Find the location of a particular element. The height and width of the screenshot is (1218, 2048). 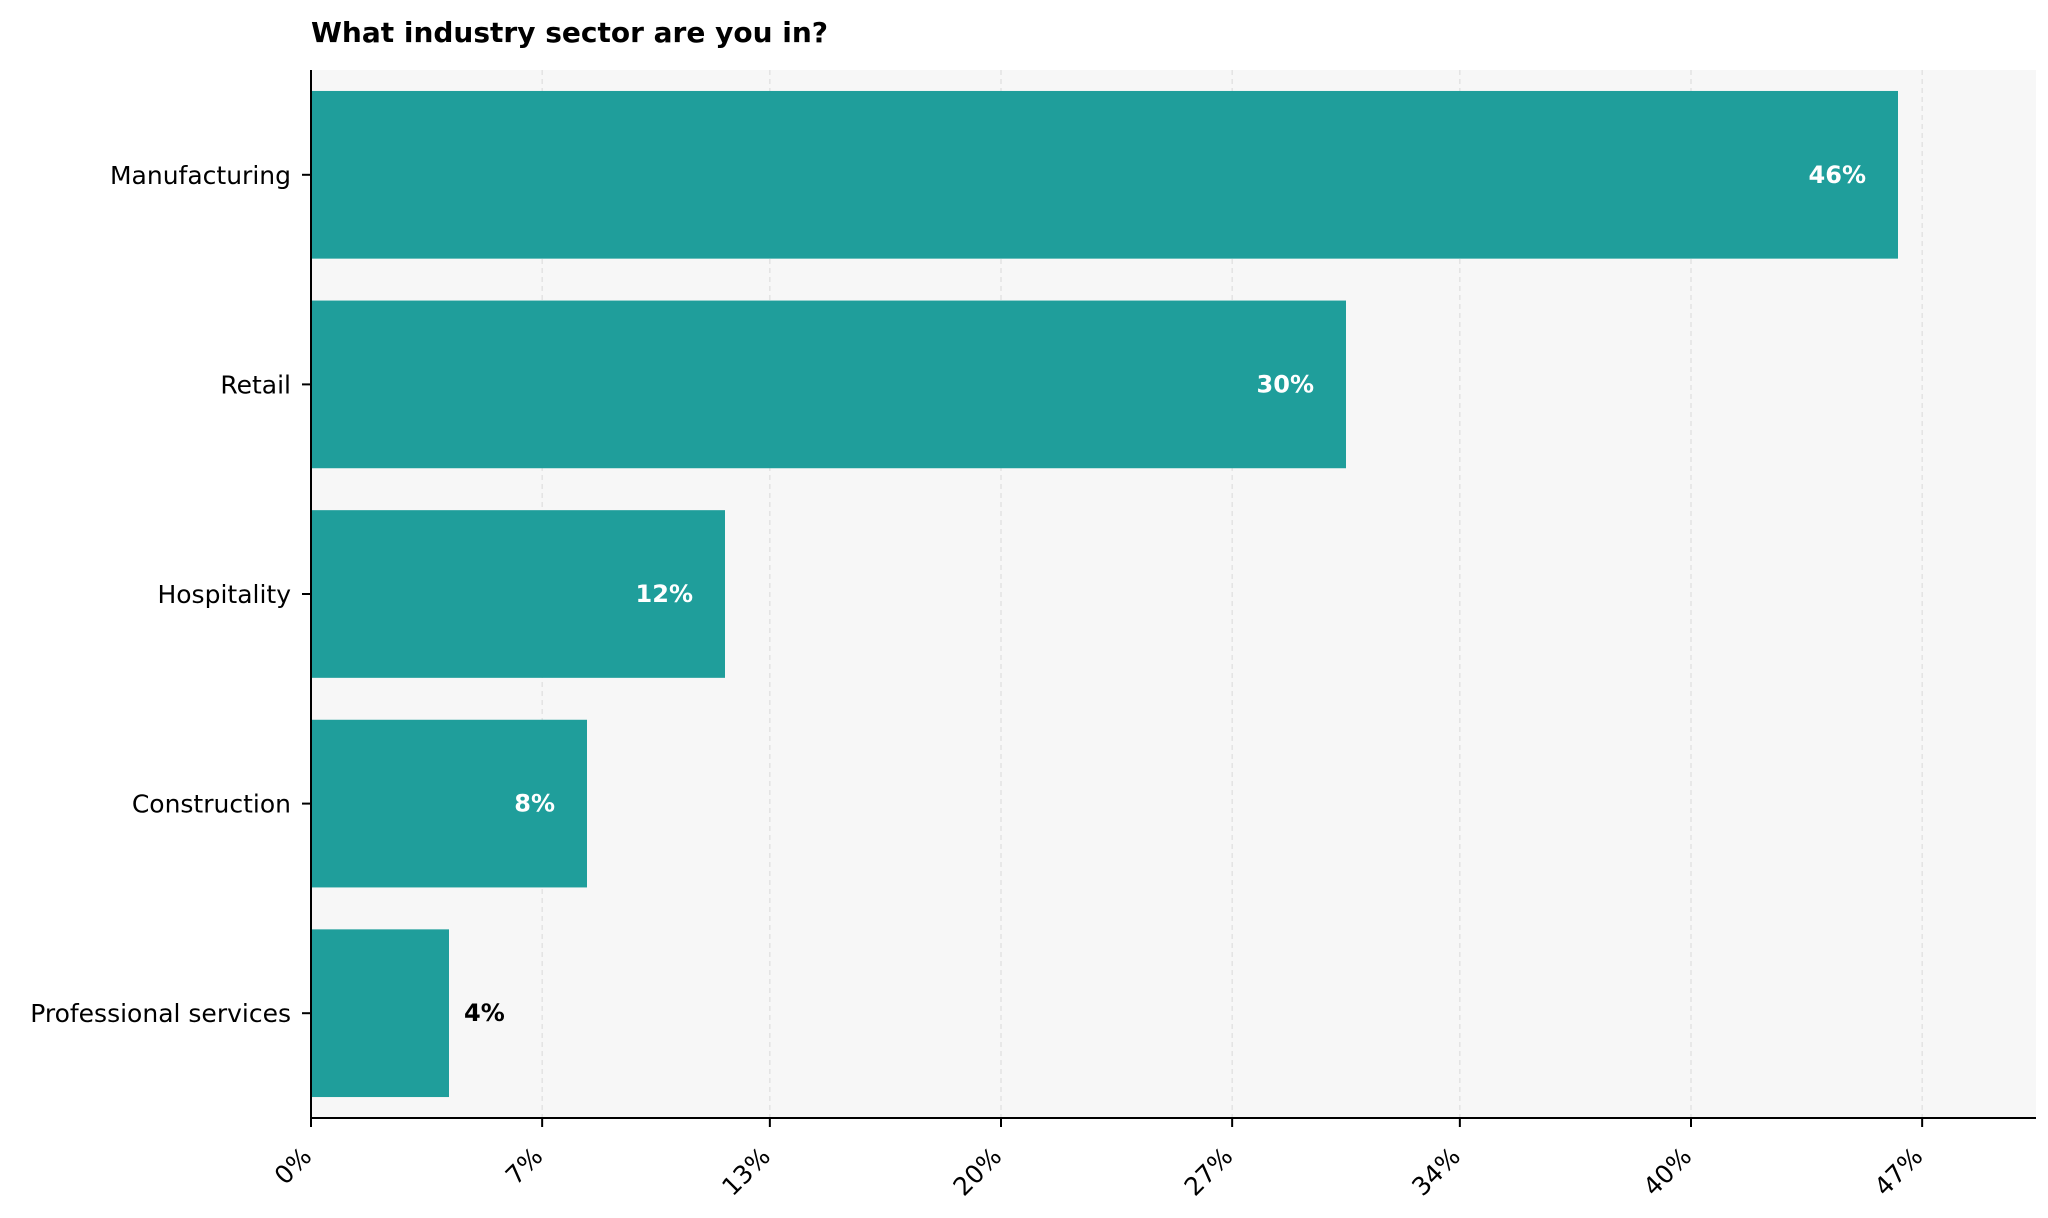

category-label: Hospitality is located at coordinates (224, 594).